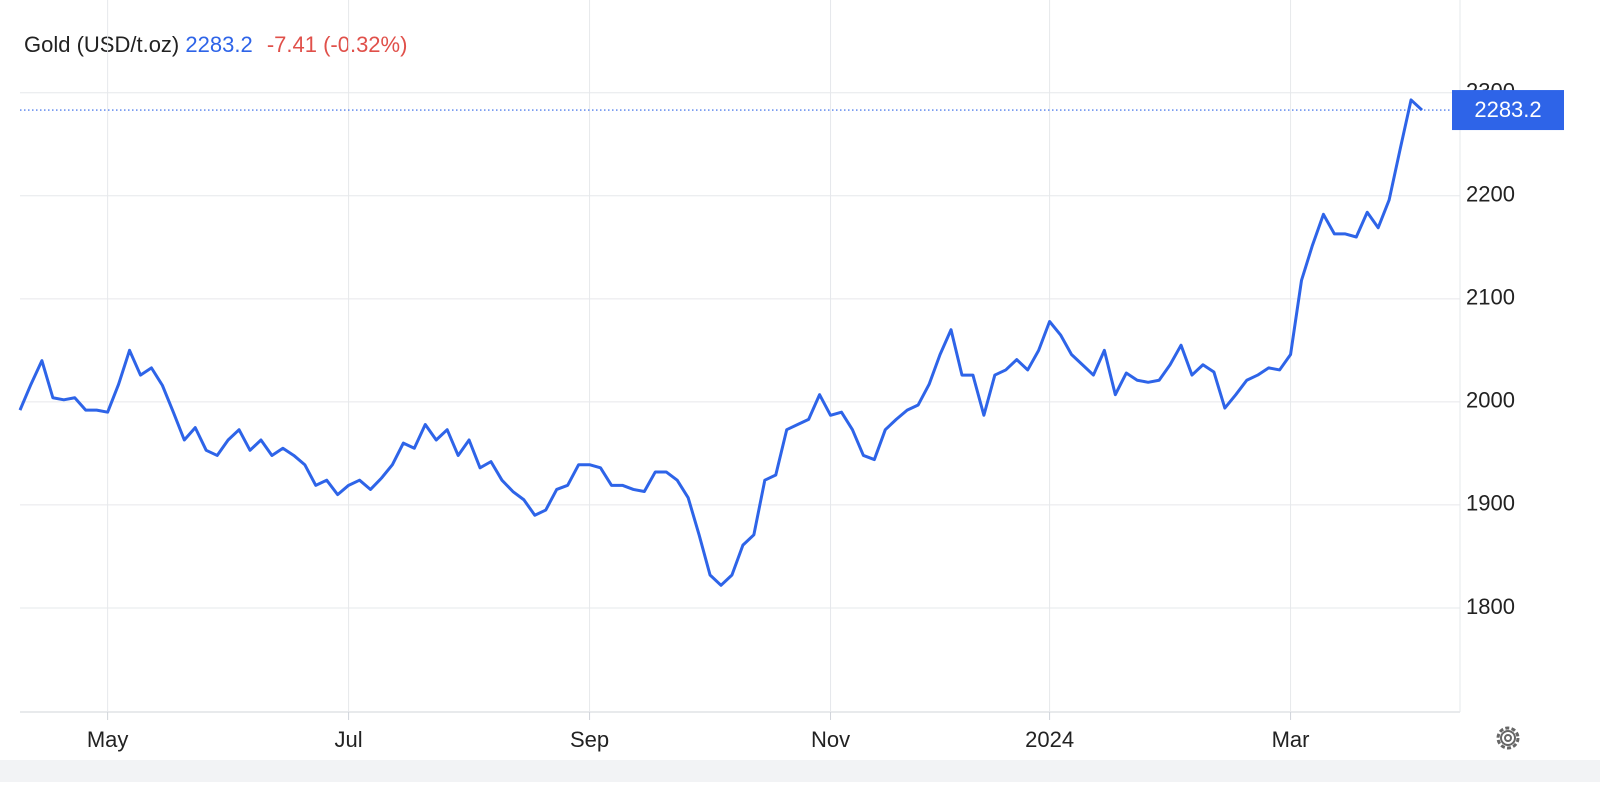 This screenshot has height=787, width=1600. Describe the element at coordinates (108, 739) in the screenshot. I see `x-tick-label: May` at that location.